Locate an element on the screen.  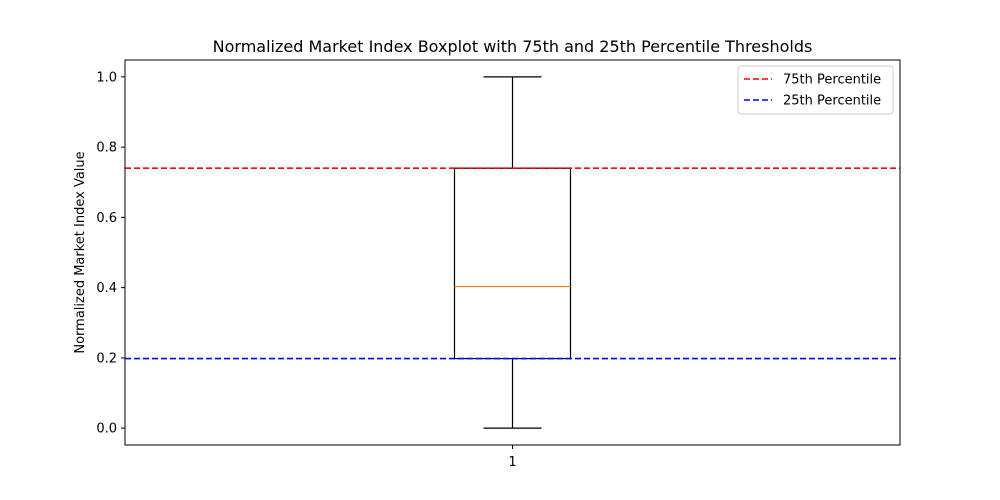
y-tick-label: 0.2 is located at coordinates (106, 358).